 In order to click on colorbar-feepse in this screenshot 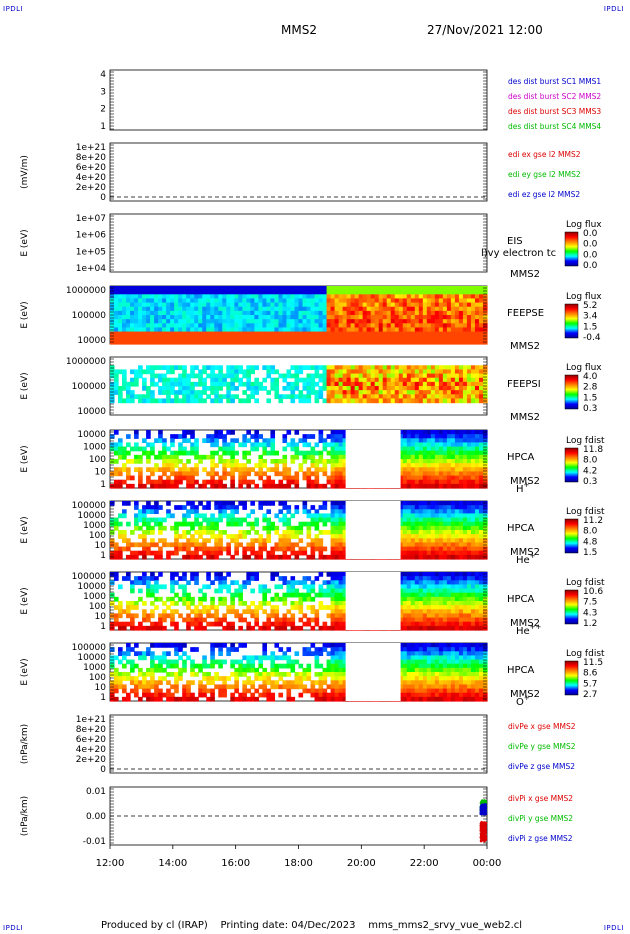, I will do `click(571, 321)`.